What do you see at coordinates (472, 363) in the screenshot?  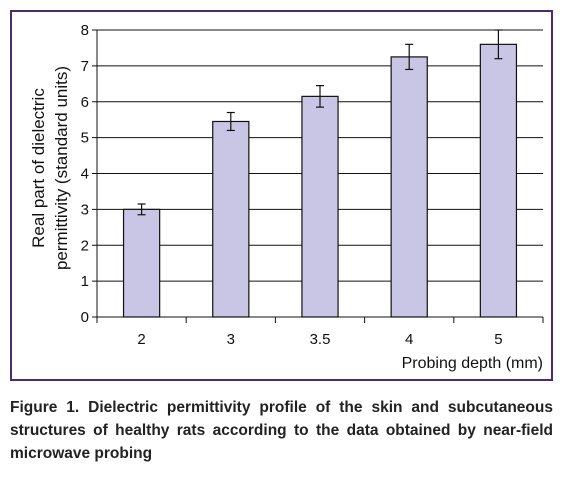 I see `x-axis-label: Probing depth (mm)` at bounding box center [472, 363].